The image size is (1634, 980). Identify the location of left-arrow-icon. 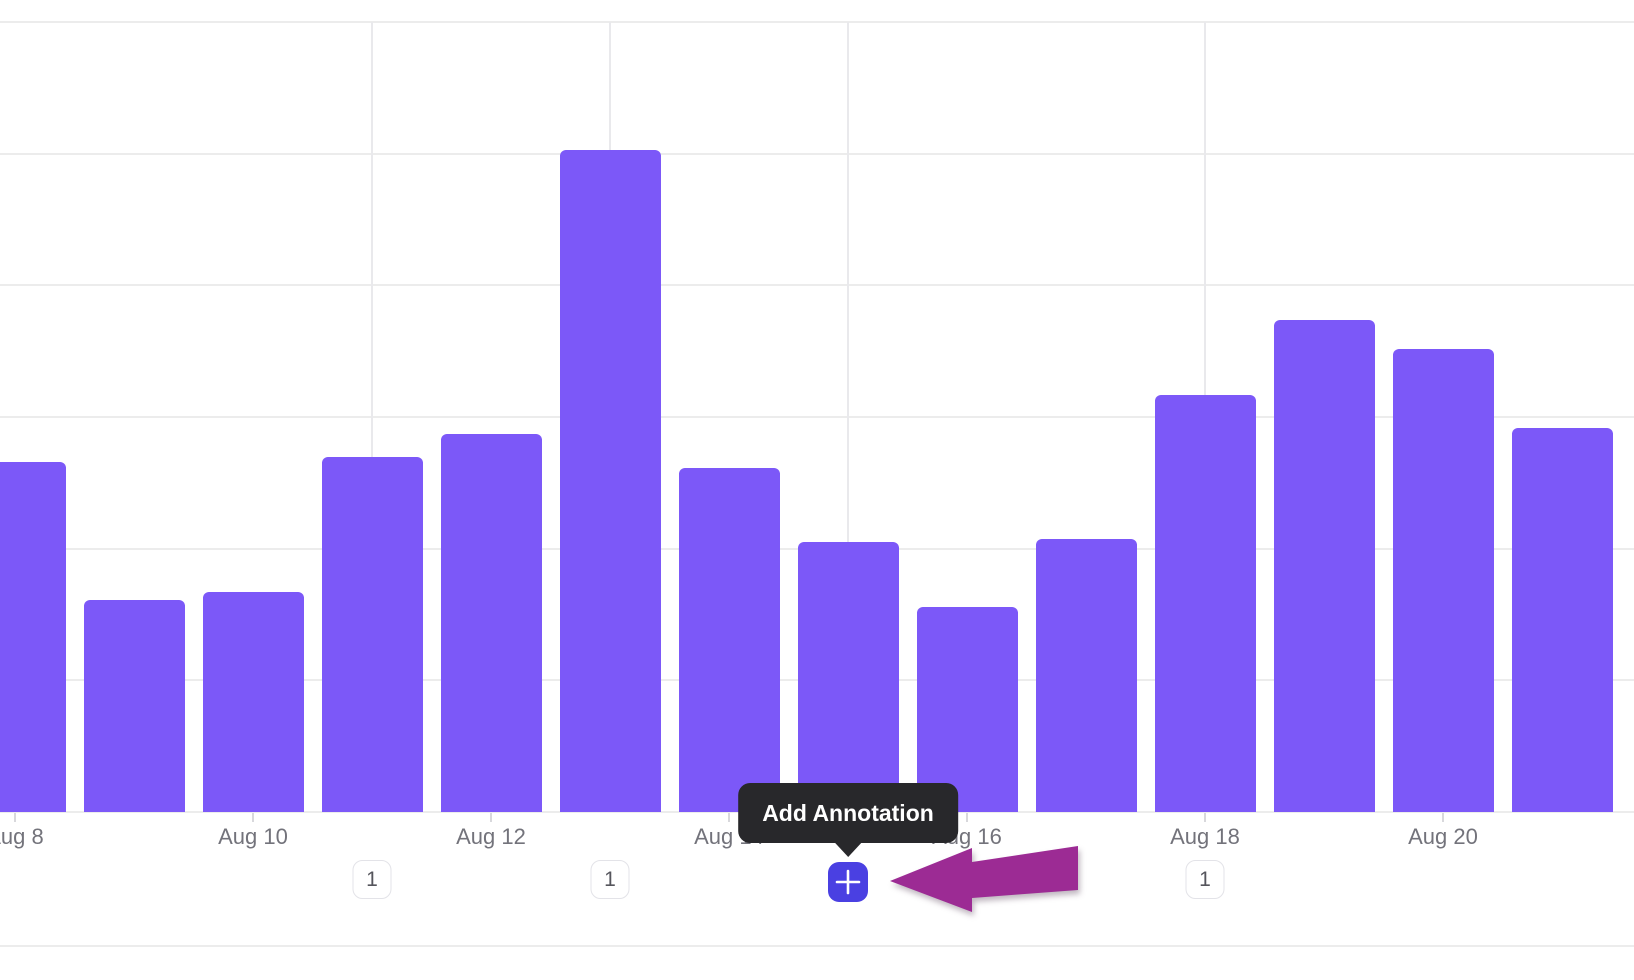
(980, 857).